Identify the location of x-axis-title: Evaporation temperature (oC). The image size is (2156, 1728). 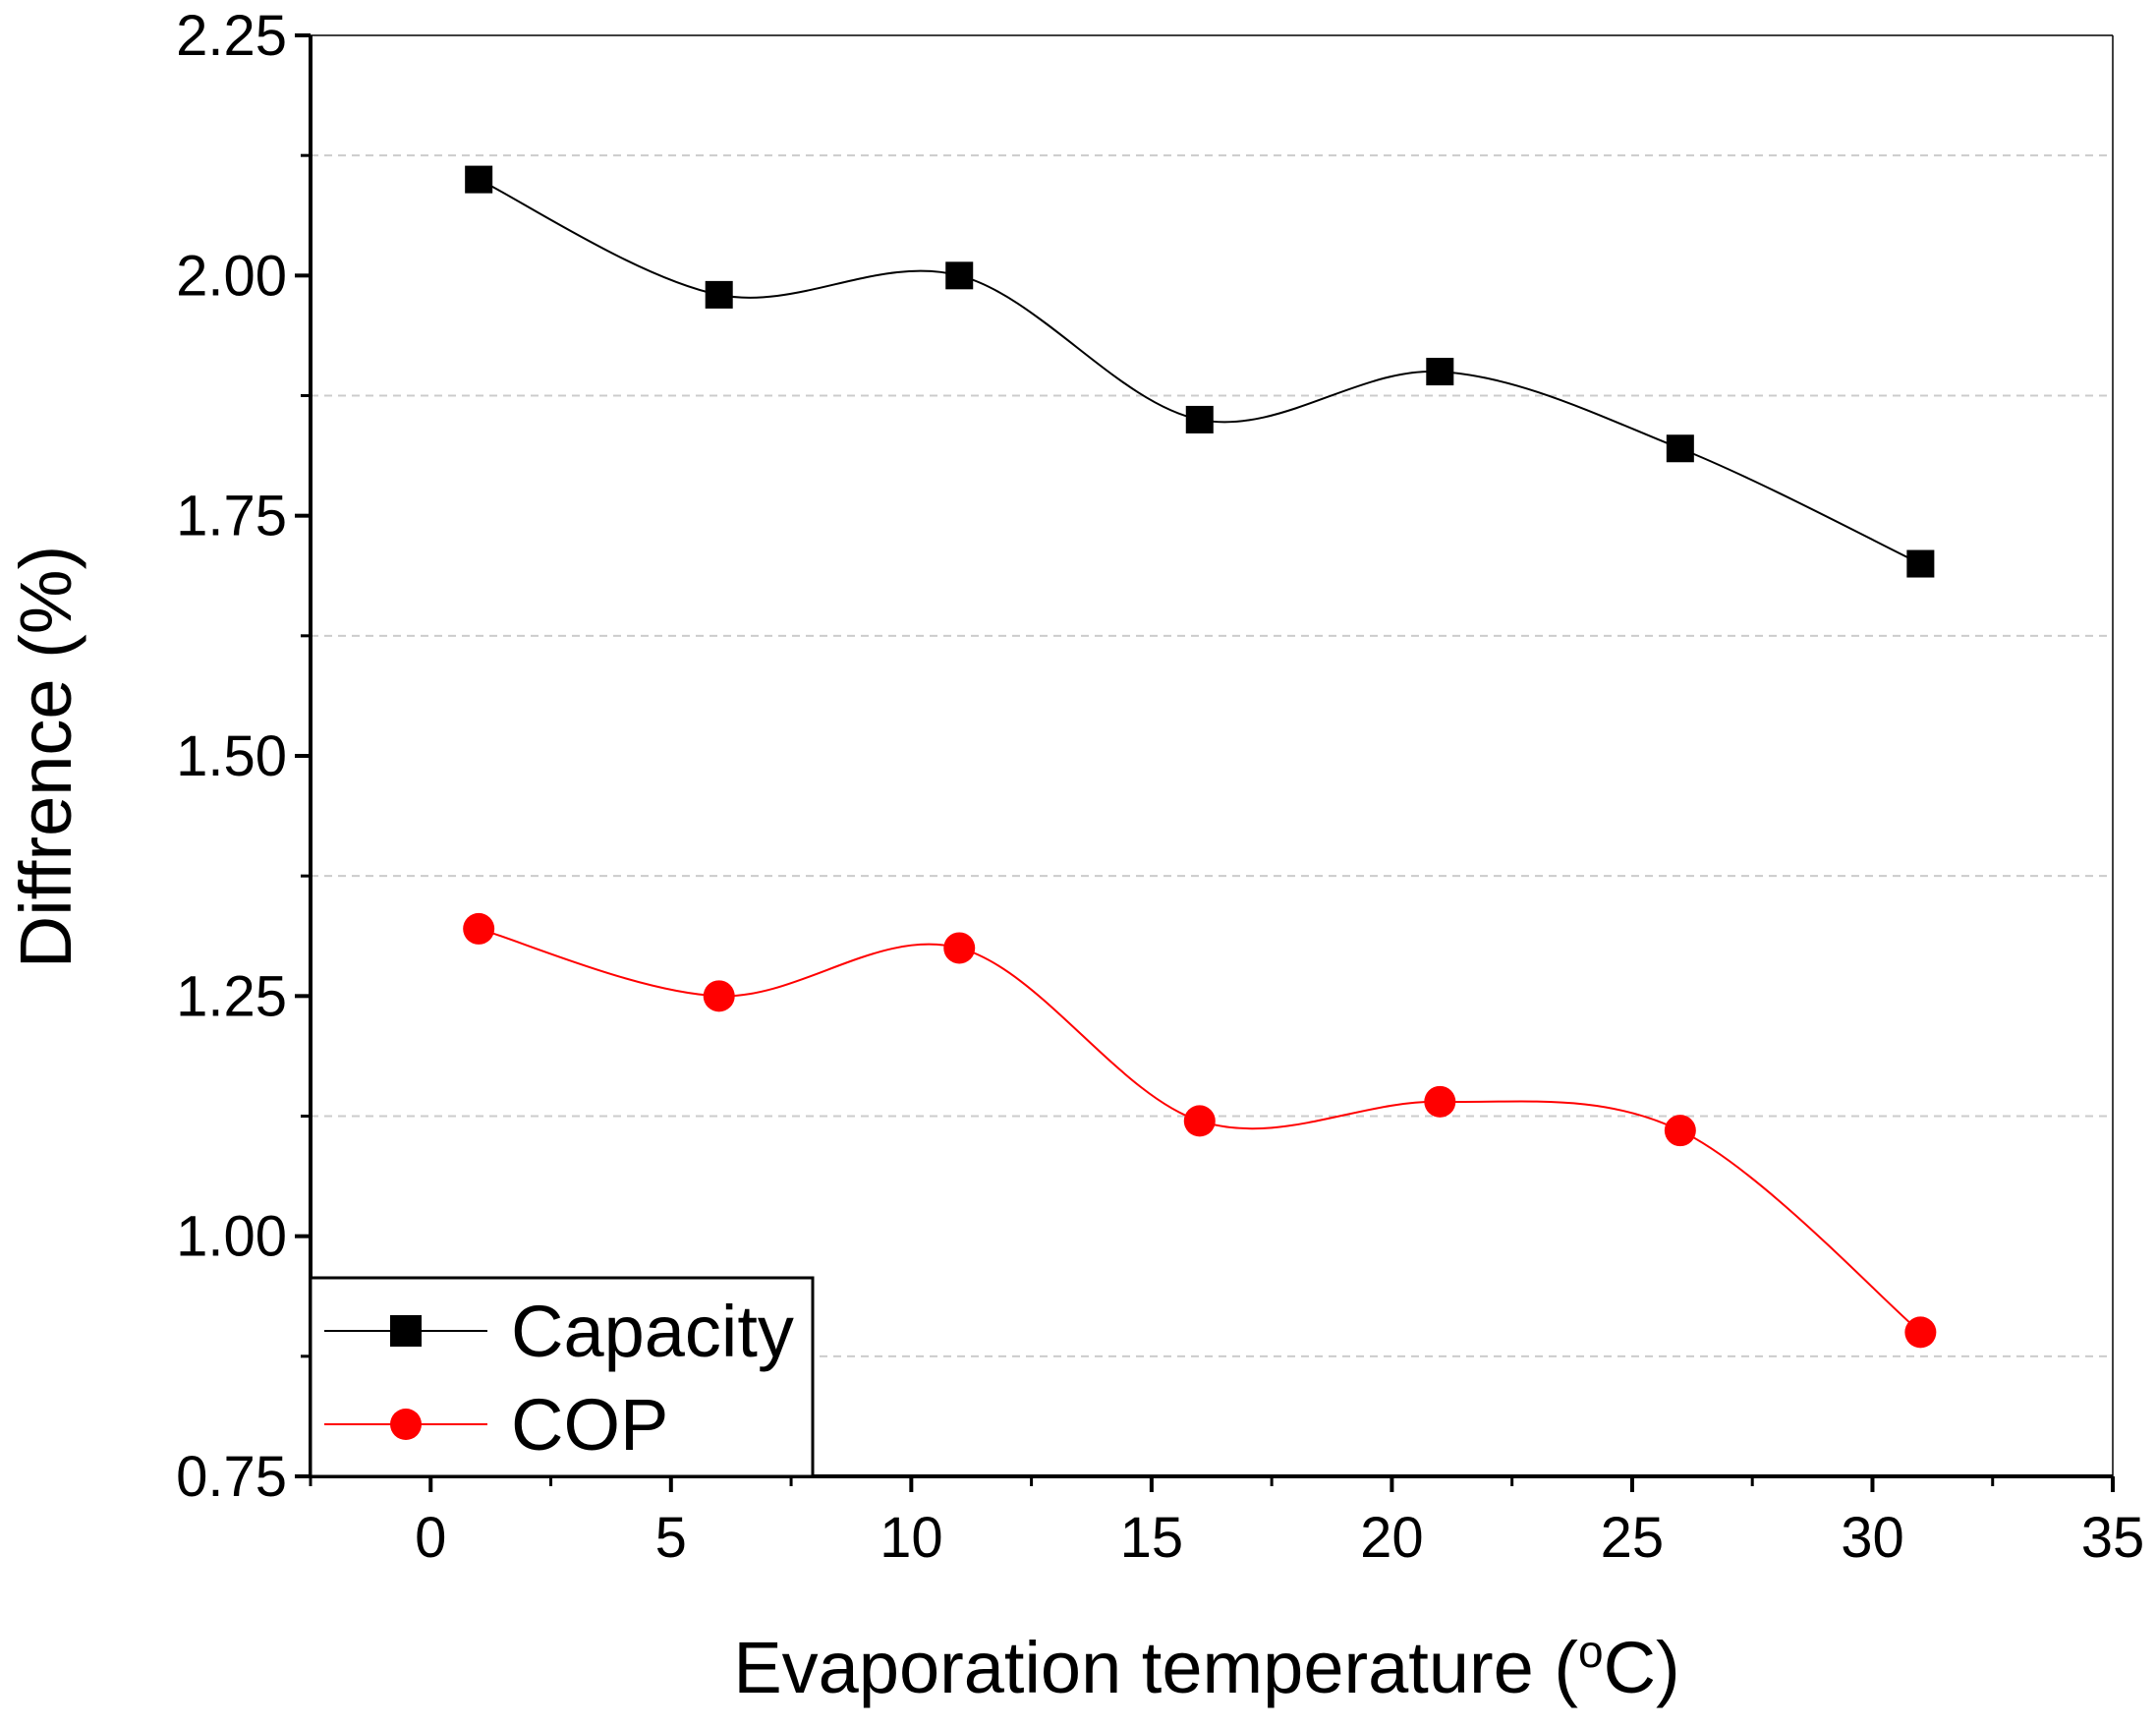
(1206, 1667).